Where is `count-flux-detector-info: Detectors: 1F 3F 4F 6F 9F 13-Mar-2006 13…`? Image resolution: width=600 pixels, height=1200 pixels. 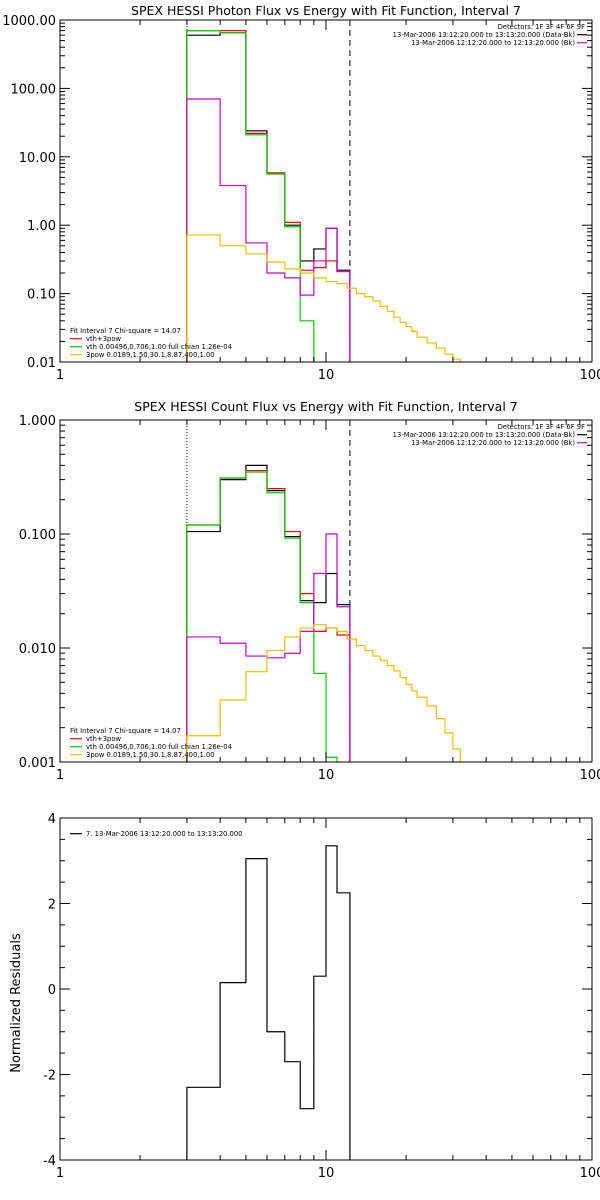
count-flux-detector-info: Detectors: 1F 3F 4F 6F 9F 13-Mar-2006 13… is located at coordinates (489, 435).